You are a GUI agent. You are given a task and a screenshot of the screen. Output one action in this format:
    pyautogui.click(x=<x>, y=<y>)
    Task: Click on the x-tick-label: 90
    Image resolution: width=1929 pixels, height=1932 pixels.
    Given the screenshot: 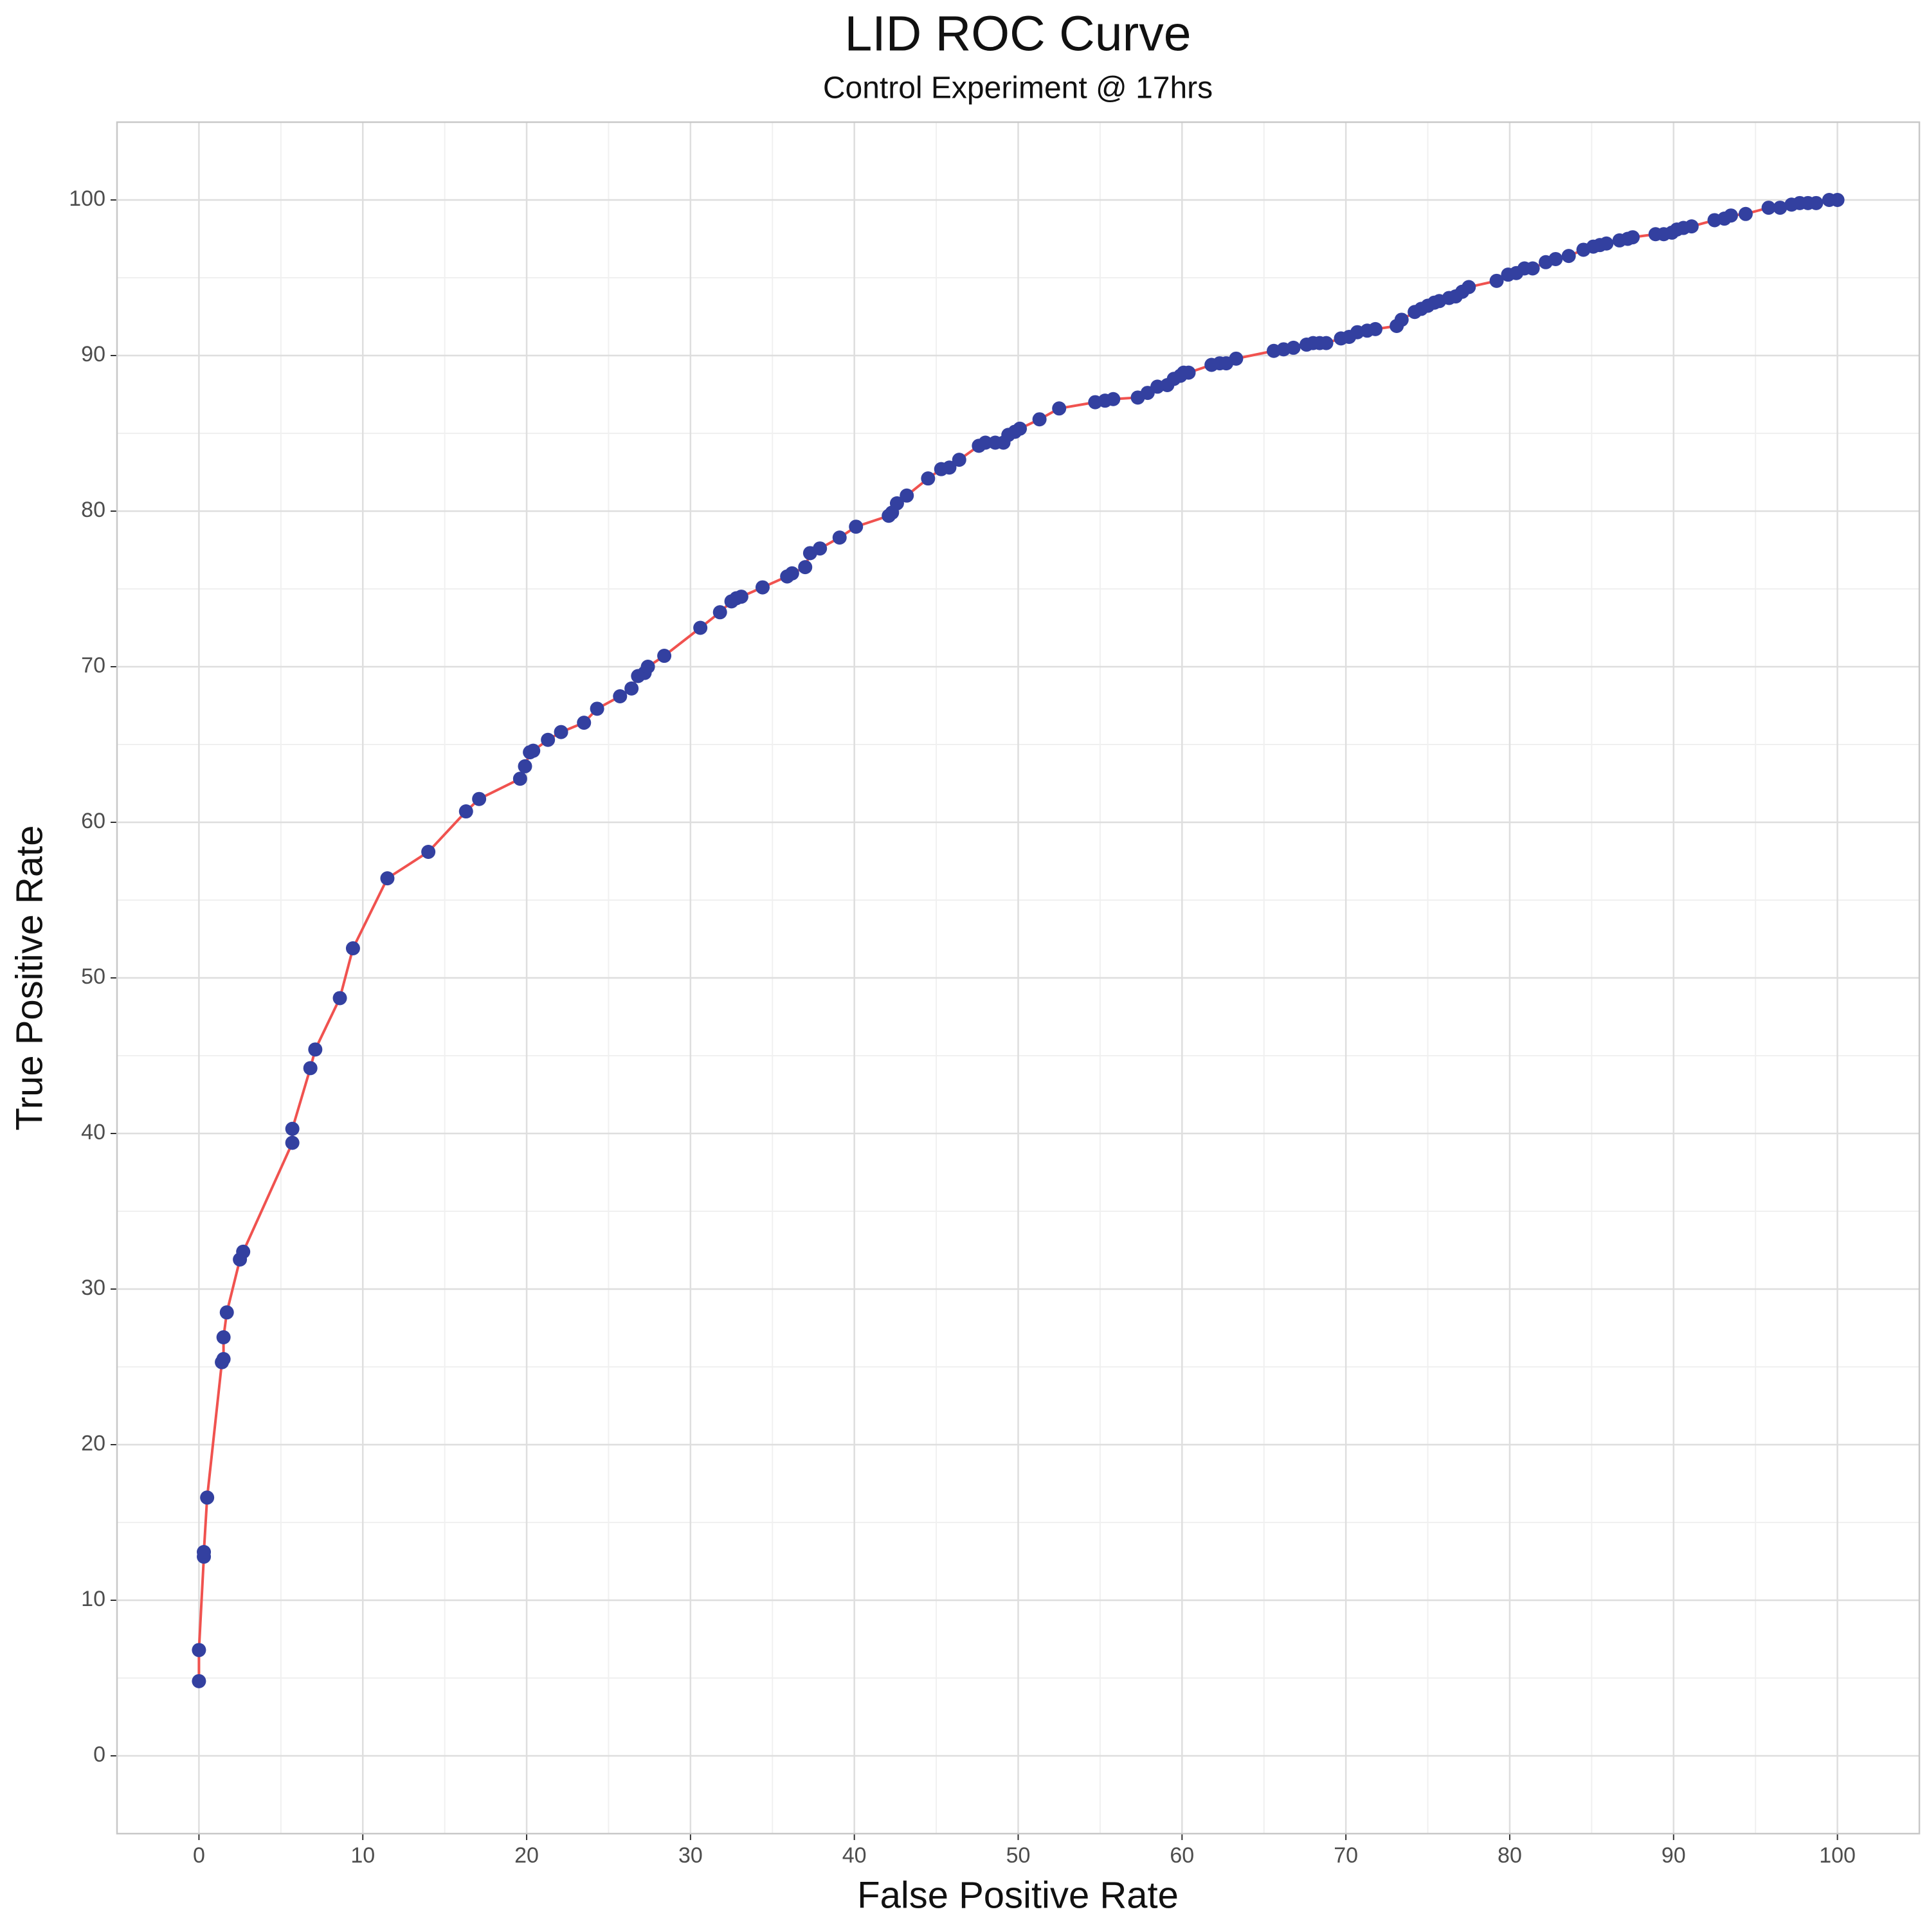 What is the action you would take?
    pyautogui.click(x=1674, y=1855)
    